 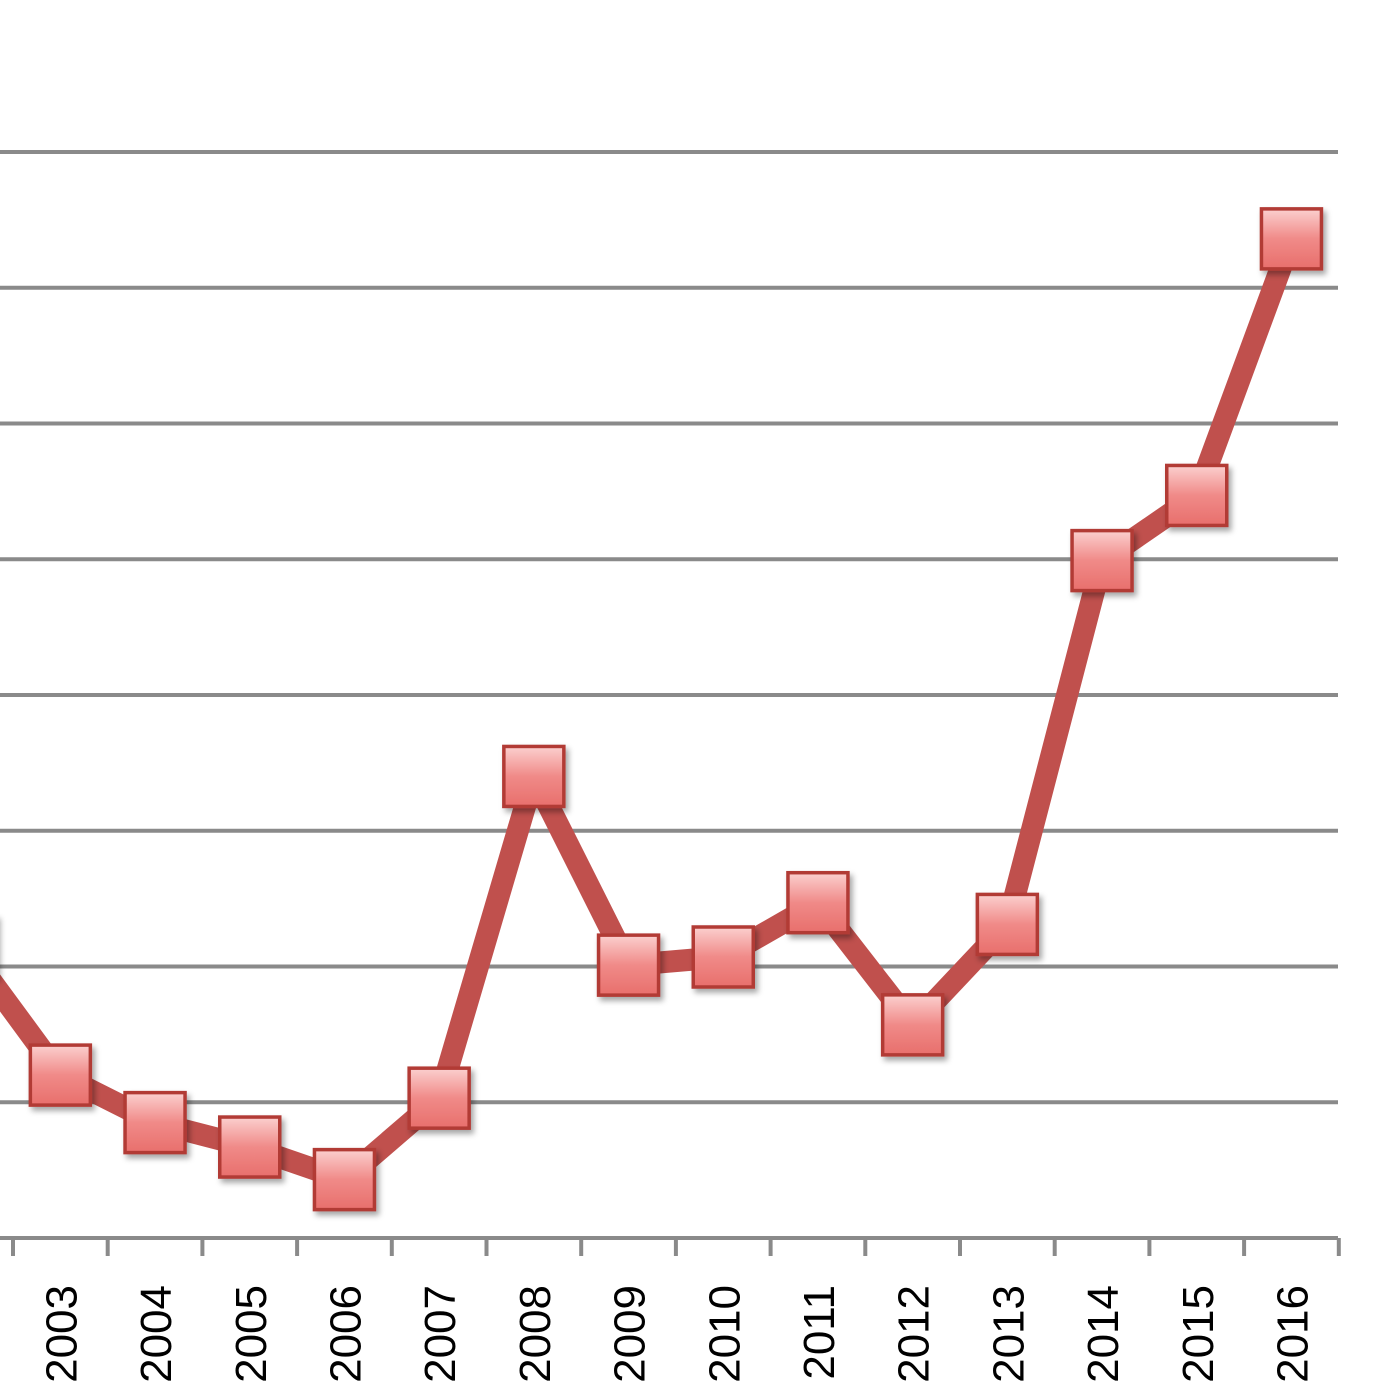 I want to click on x-tick-label: 2016, so click(x=1292, y=1334).